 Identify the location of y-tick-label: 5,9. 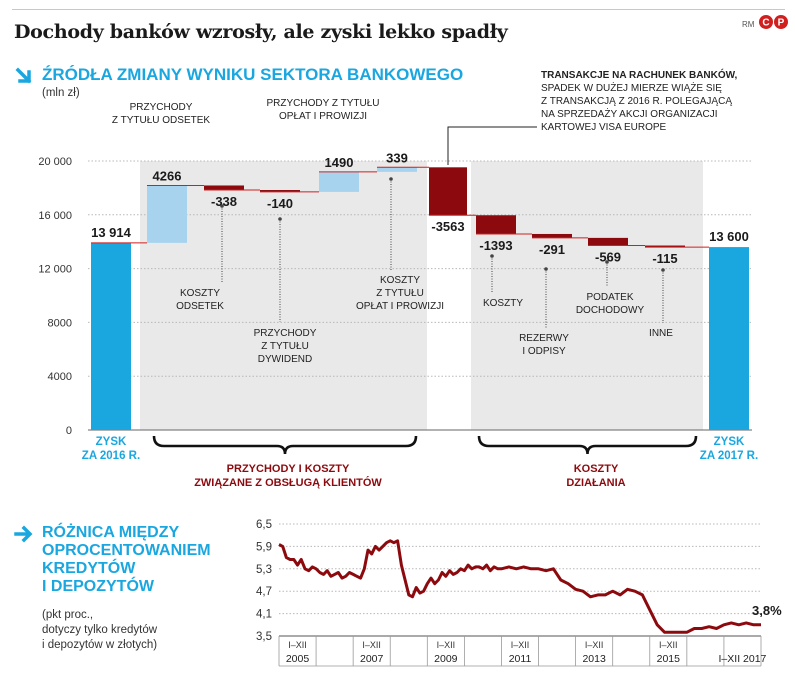
(264, 547).